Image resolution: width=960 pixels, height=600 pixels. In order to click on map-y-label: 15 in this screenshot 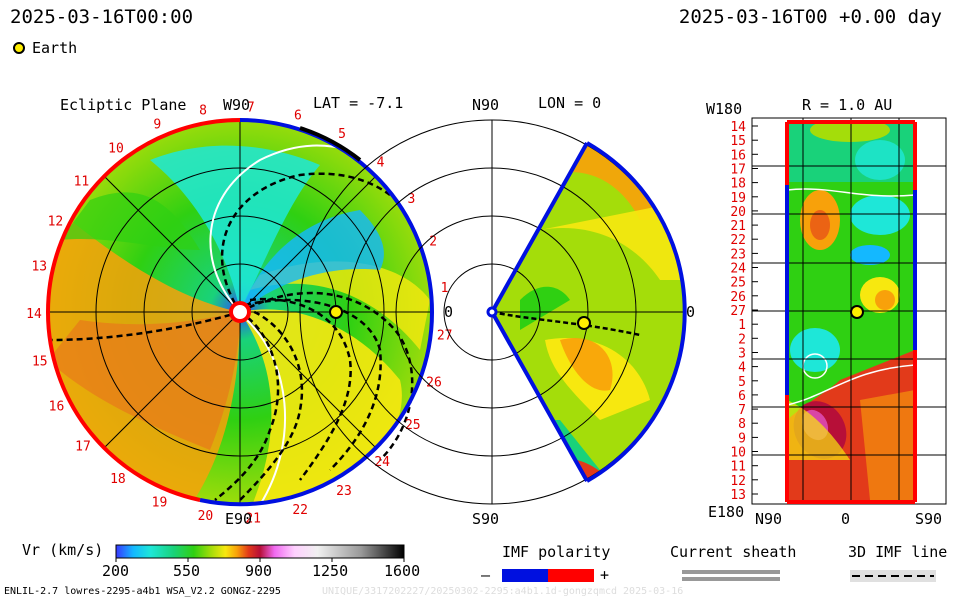, I will do `click(738, 141)`.